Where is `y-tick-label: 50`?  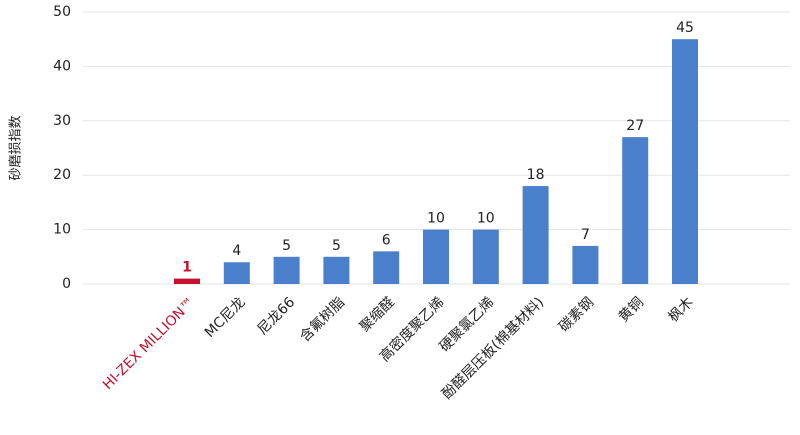 y-tick-label: 50 is located at coordinates (62, 12).